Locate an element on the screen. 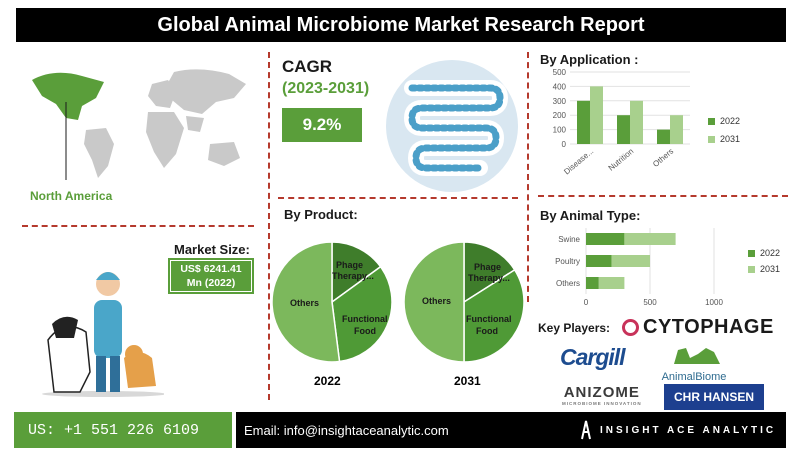 Image resolution: width=800 pixels, height=450 pixels. pie-2022-label-others: Others is located at coordinates (304, 303).